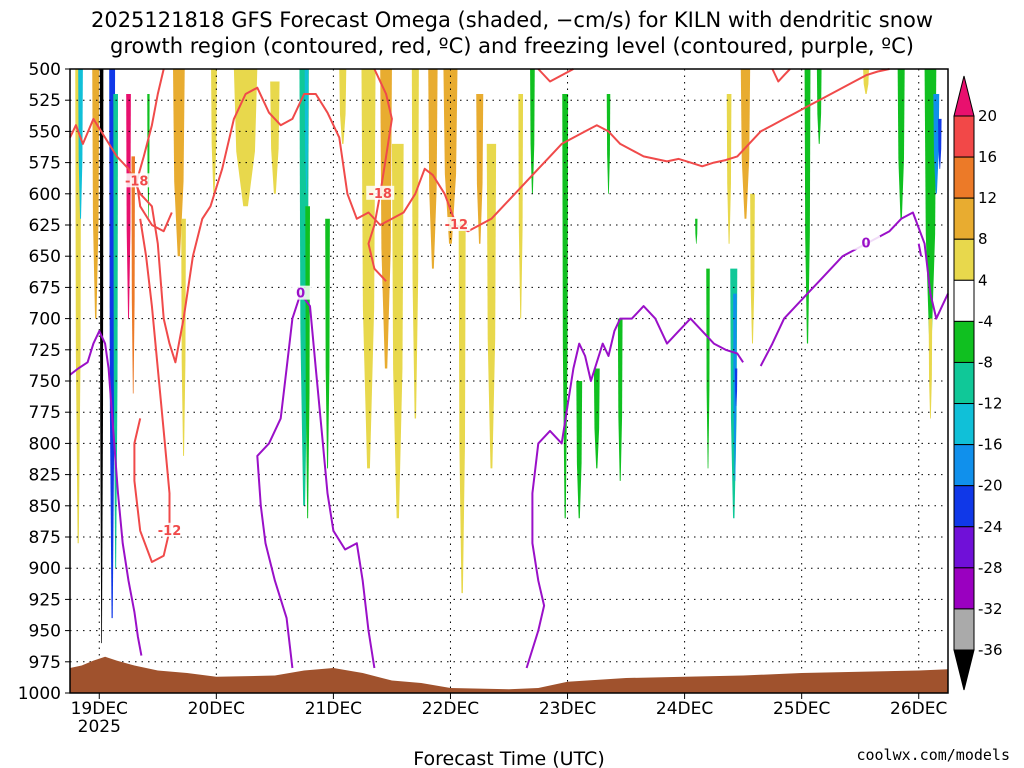 The width and height of the screenshot is (1024, 768). Describe the element at coordinates (45, 507) in the screenshot. I see `y-tick-label-850: 850` at that location.